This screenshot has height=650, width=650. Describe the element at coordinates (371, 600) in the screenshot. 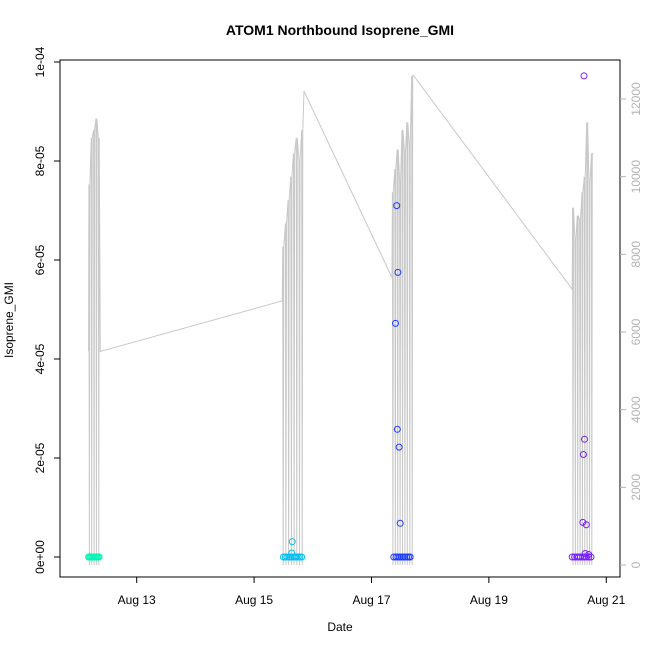

I see `x-tick-label: Aug 17` at that location.